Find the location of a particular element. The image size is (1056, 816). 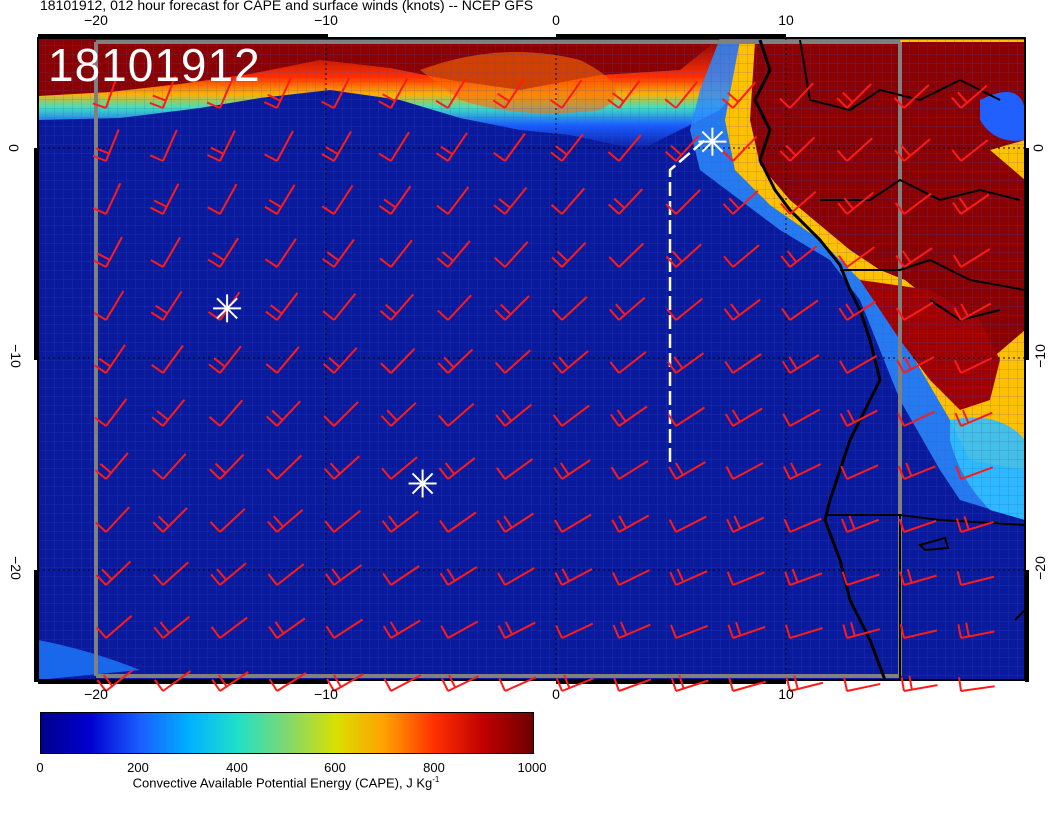

lat-tick-right-3: −20 is located at coordinates (1039, 568).